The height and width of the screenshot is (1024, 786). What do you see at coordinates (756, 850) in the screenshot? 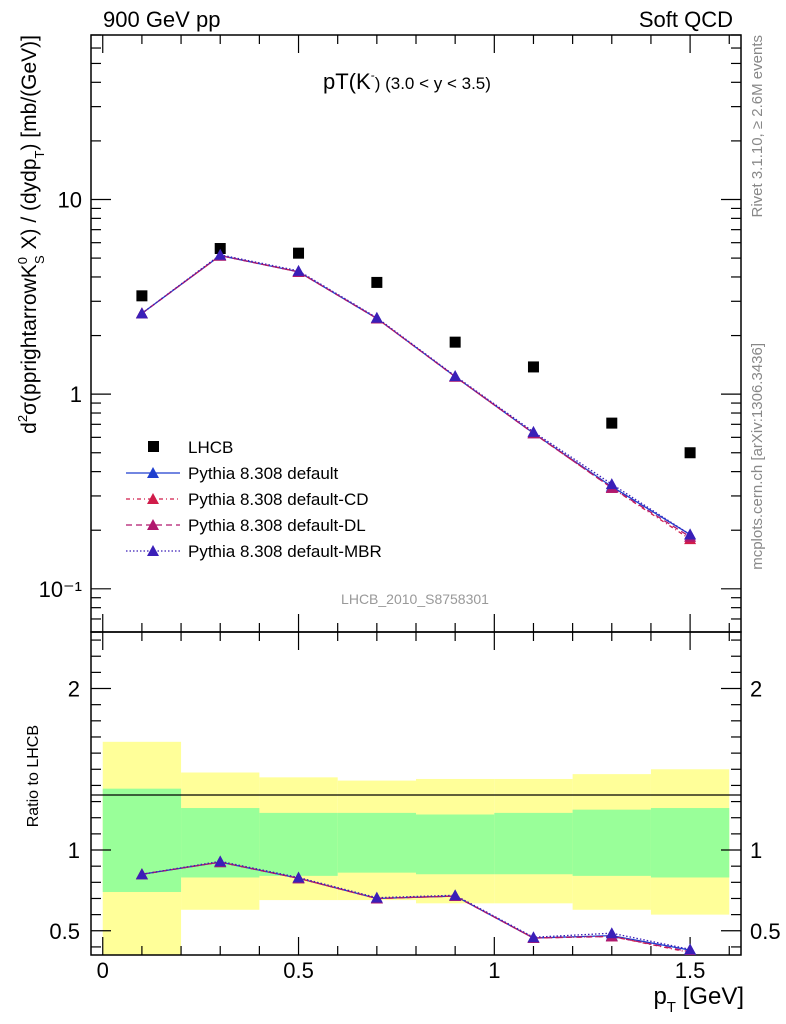
I see `ratio-y-tick-label-right: 1` at bounding box center [756, 850].